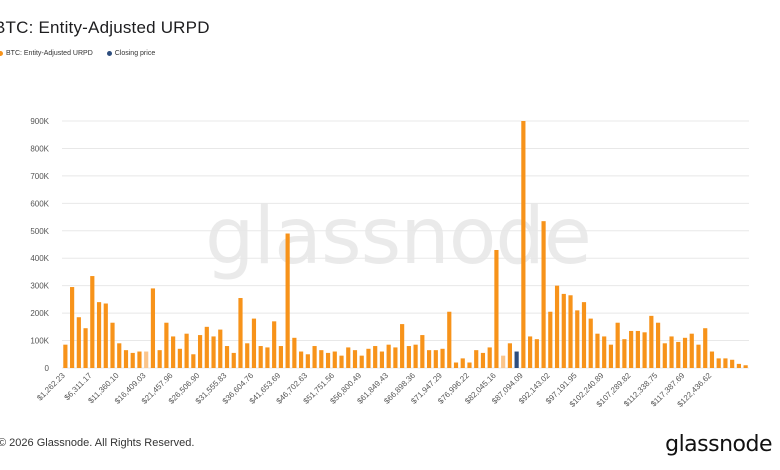 Image resolution: width=780 pixels, height=470 pixels. I want to click on legend-item-closing-price: Closing price, so click(130, 53).